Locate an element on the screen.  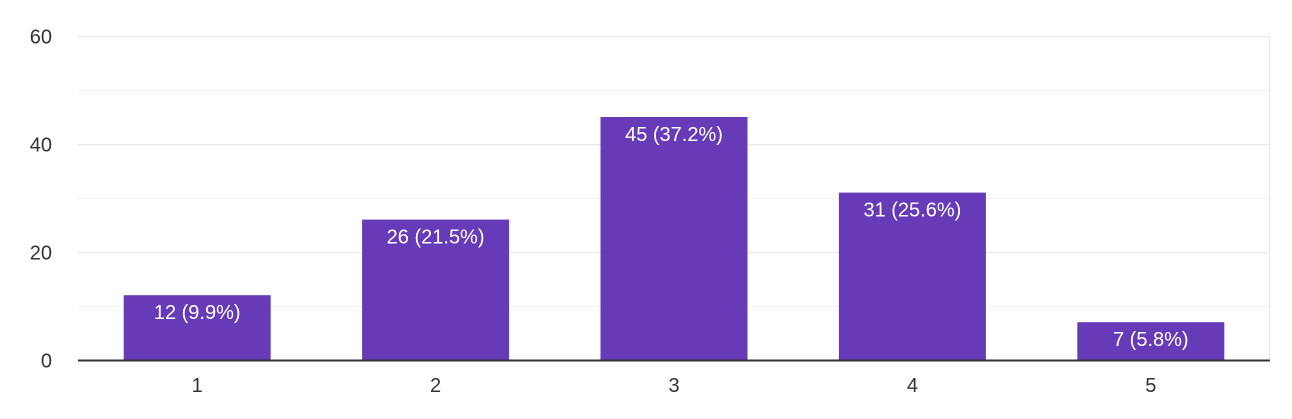
bar-data-label: 26 (21.5%) is located at coordinates (436, 238).